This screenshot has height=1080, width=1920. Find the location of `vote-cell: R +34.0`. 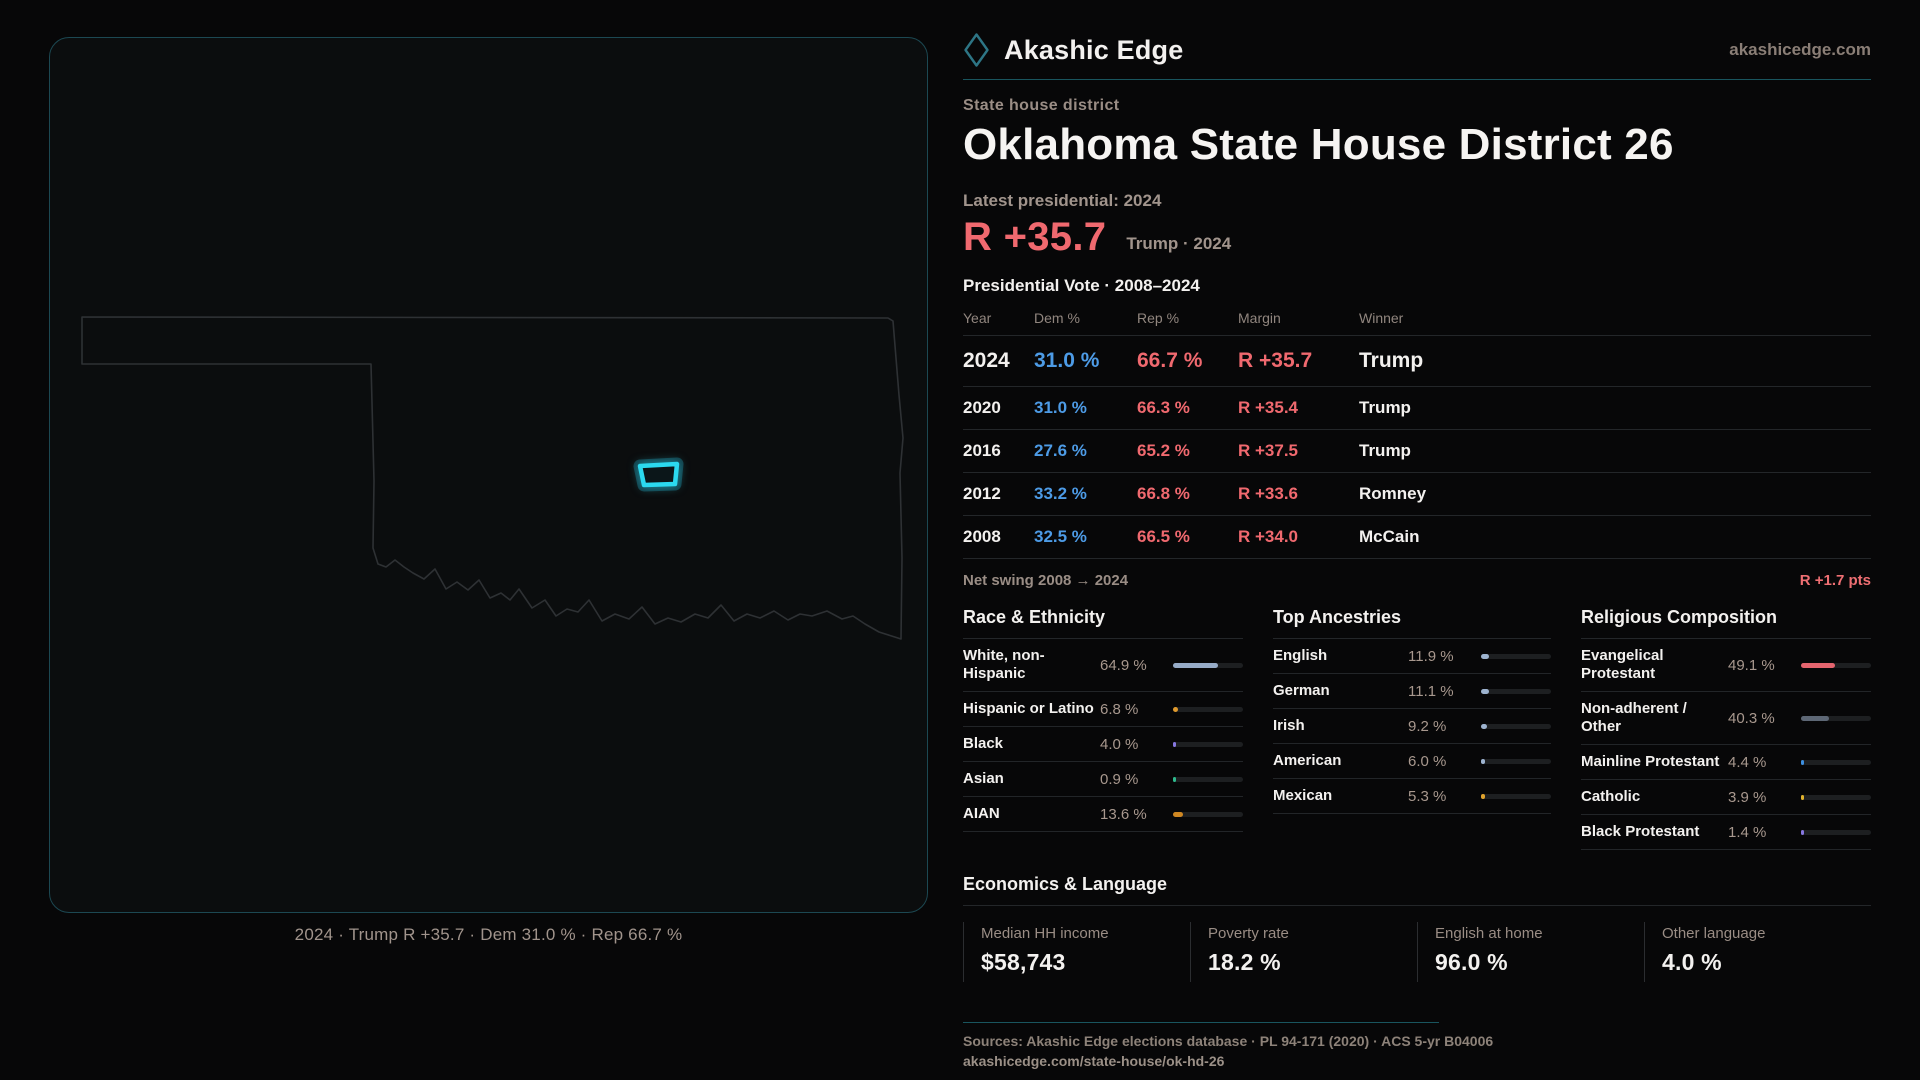

vote-cell: R +34.0 is located at coordinates (1268, 536).